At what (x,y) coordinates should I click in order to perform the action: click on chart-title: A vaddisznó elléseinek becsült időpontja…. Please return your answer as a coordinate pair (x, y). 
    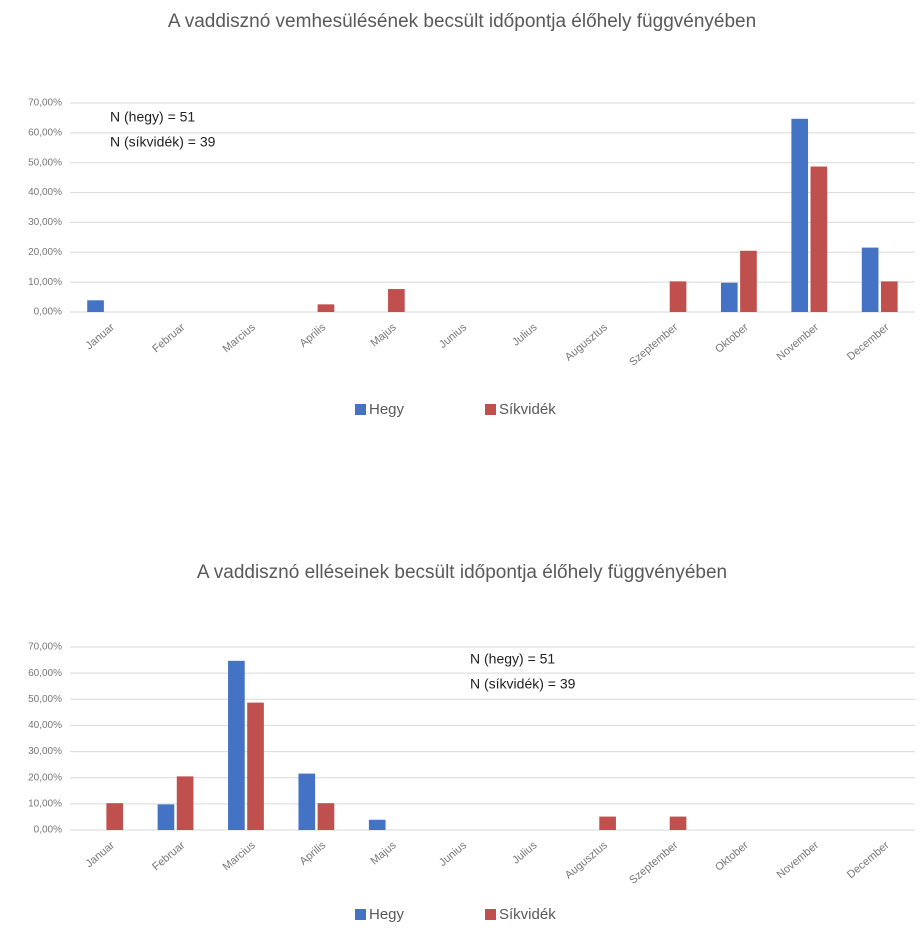
    Looking at the image, I should click on (462, 572).